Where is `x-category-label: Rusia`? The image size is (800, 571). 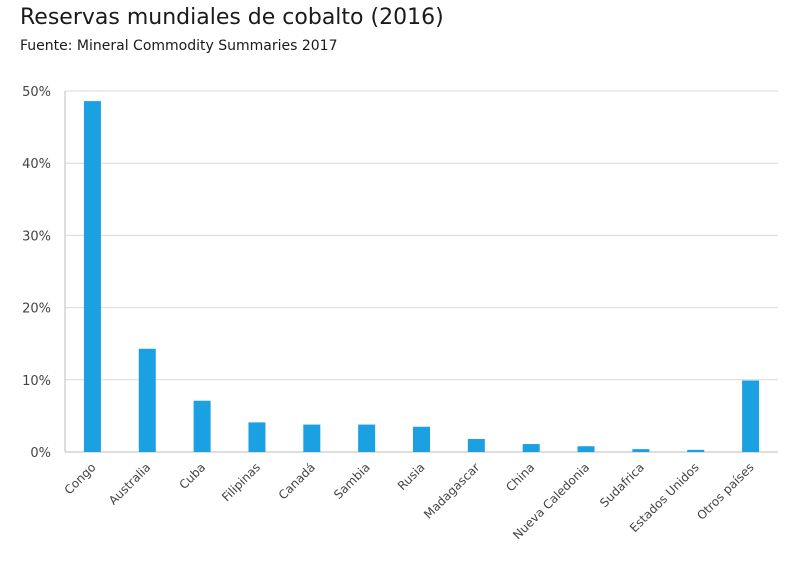
x-category-label: Rusia is located at coordinates (411, 476).